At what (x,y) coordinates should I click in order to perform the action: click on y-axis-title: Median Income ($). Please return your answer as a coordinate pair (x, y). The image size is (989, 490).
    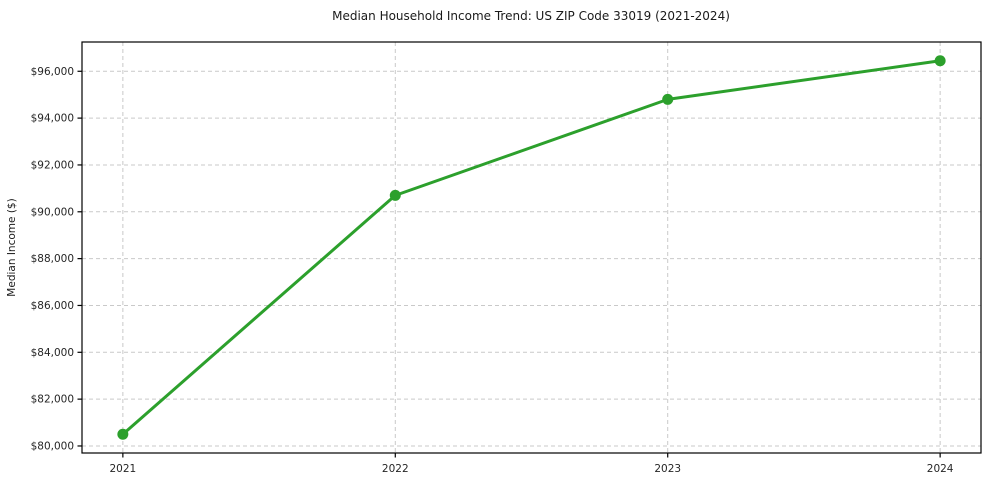
    Looking at the image, I should click on (12, 247).